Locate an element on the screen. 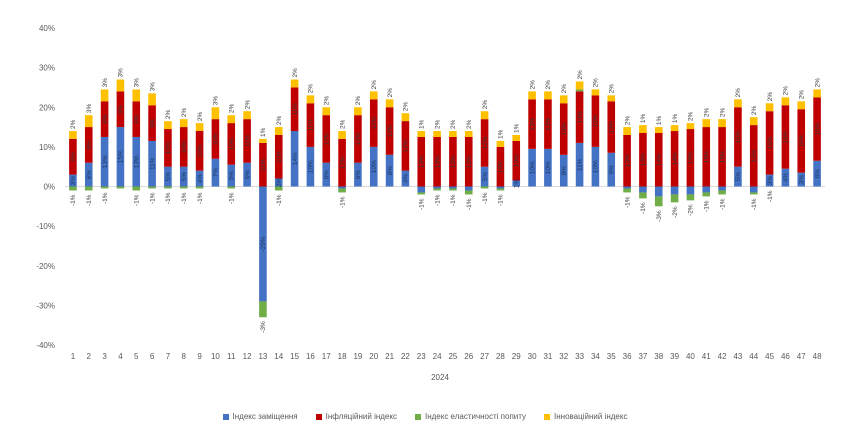 The image size is (850, 435). data-label: 5% is located at coordinates (168, 177).